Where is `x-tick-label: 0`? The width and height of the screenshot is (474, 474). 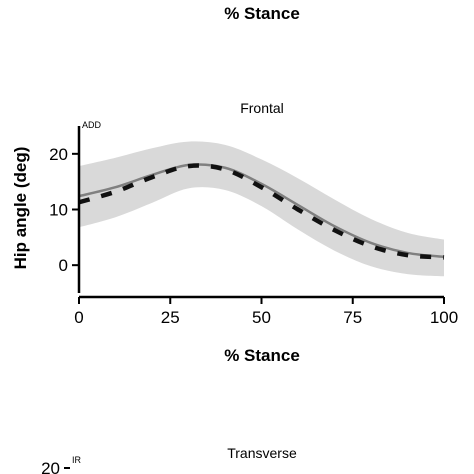
x-tick-label: 0 is located at coordinates (78, 317).